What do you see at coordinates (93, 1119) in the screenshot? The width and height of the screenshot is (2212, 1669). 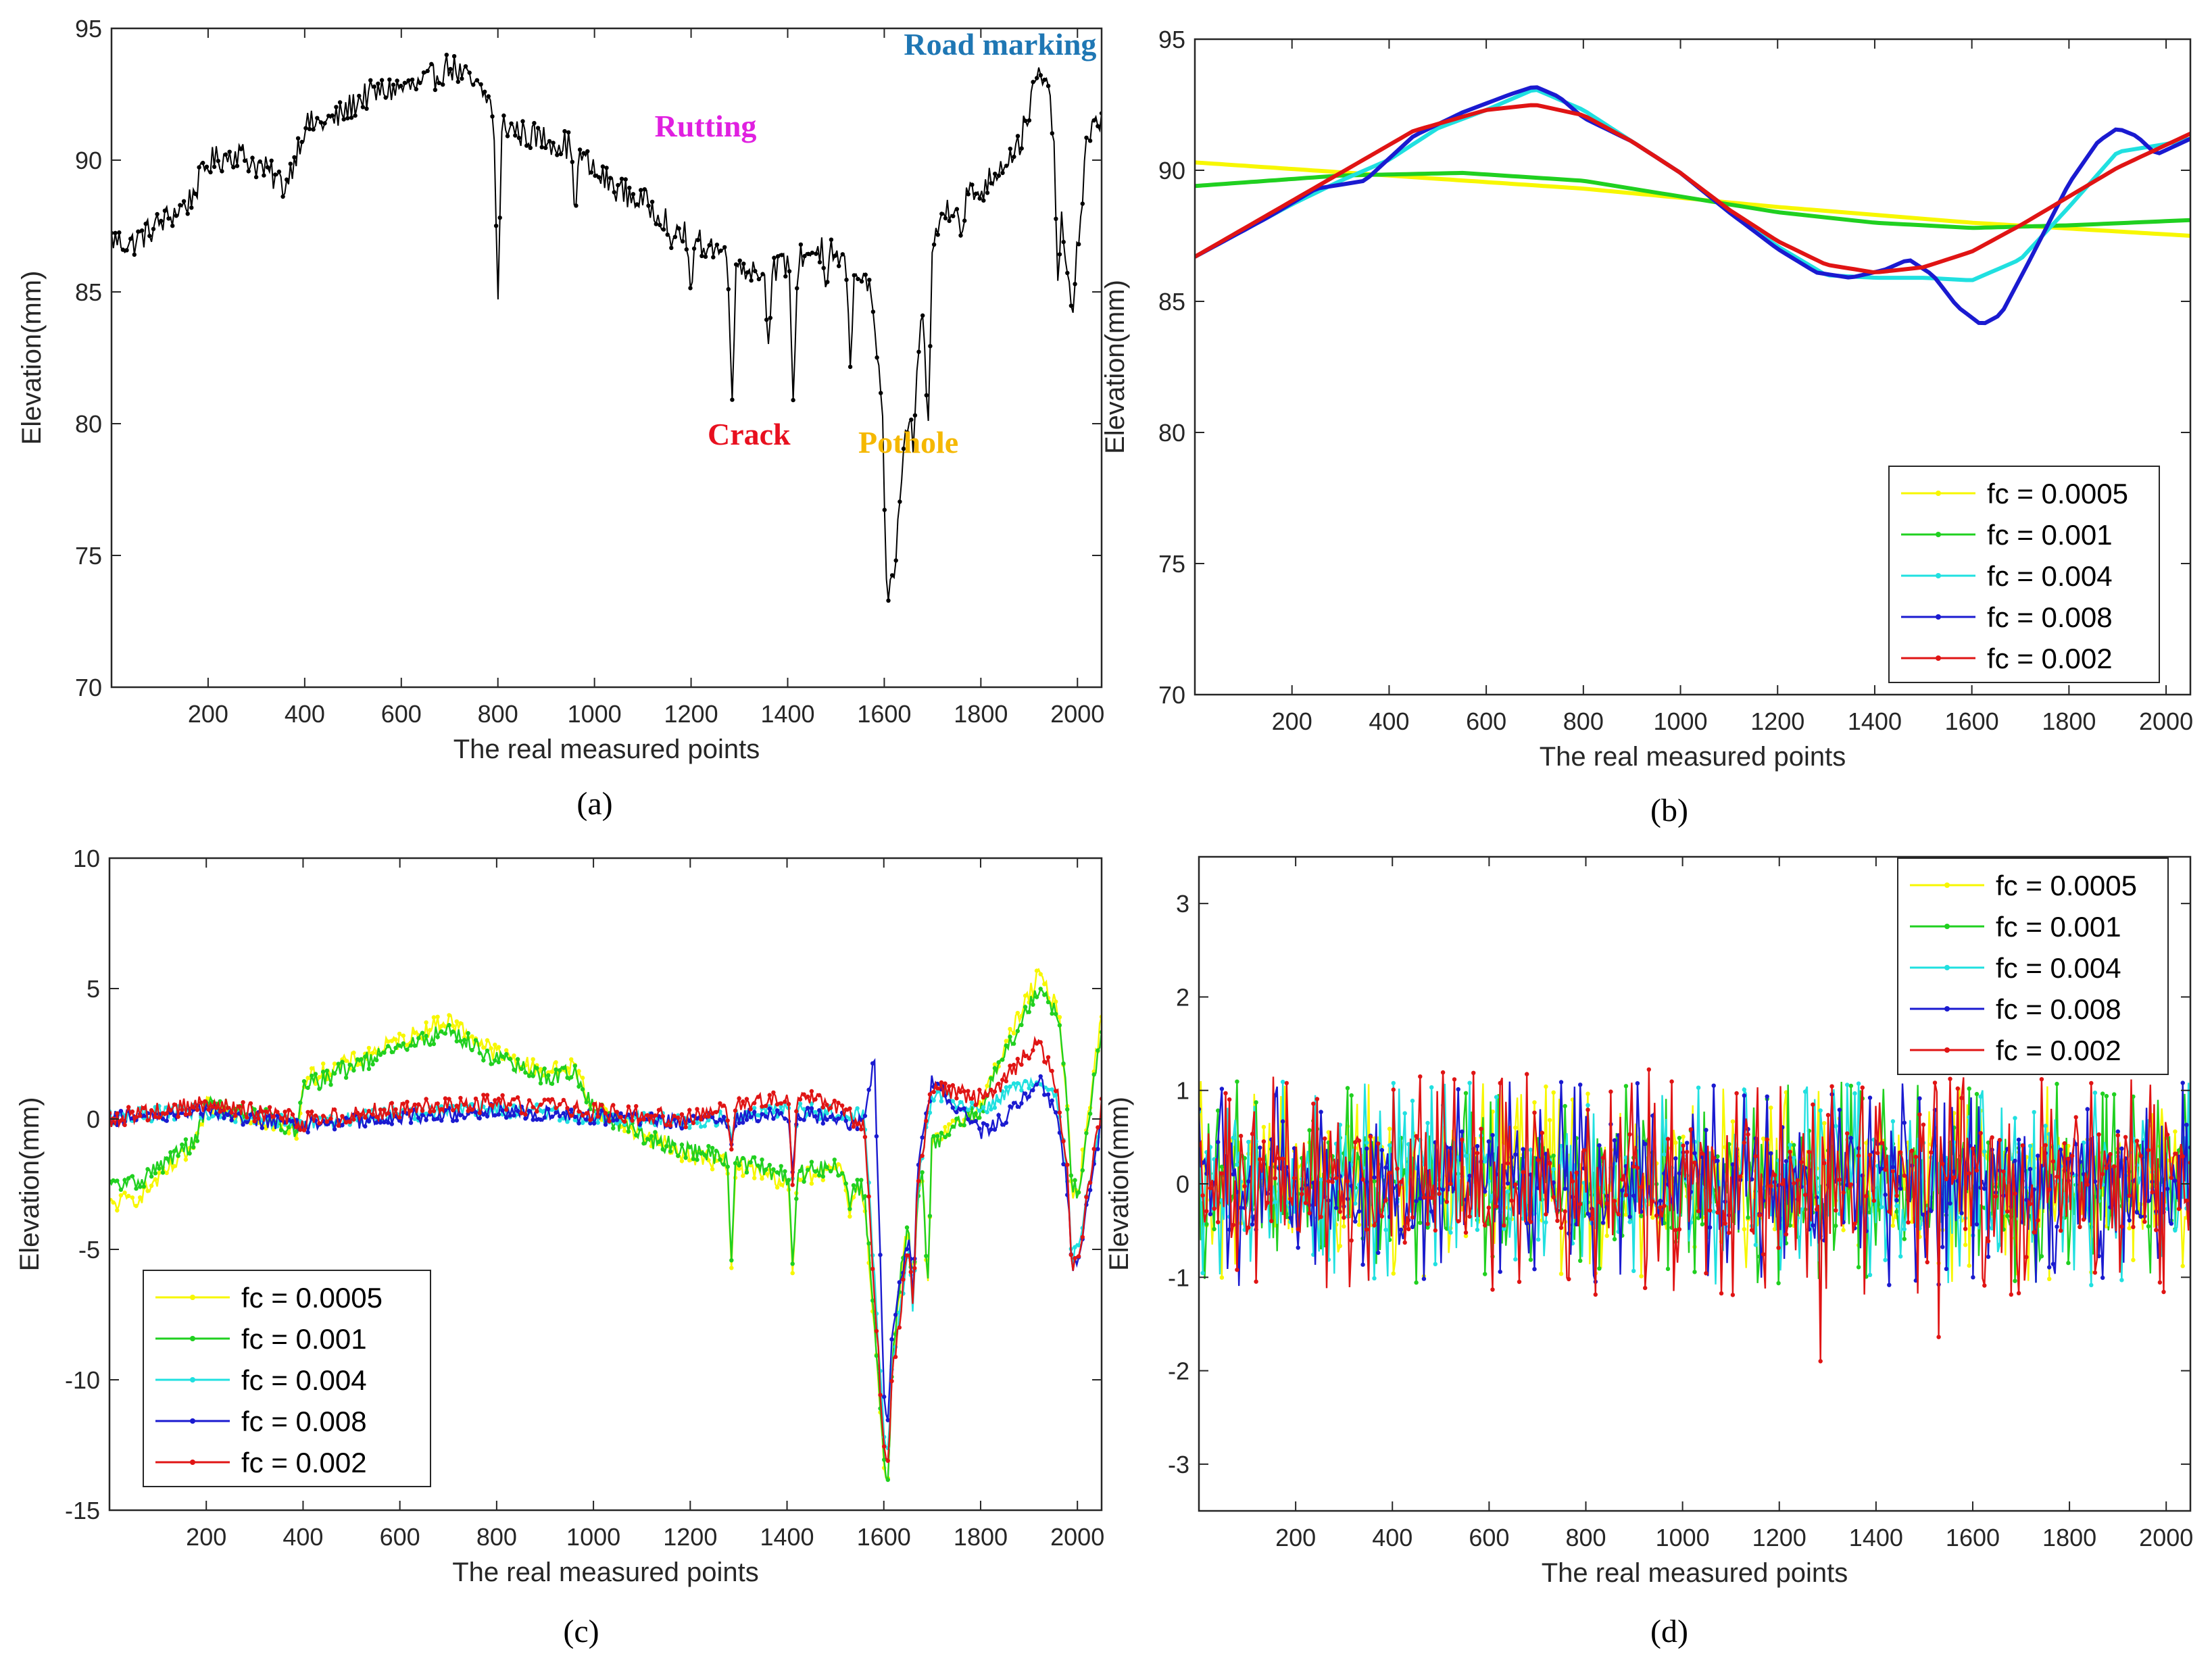 I see `y-tick-label: 0` at bounding box center [93, 1119].